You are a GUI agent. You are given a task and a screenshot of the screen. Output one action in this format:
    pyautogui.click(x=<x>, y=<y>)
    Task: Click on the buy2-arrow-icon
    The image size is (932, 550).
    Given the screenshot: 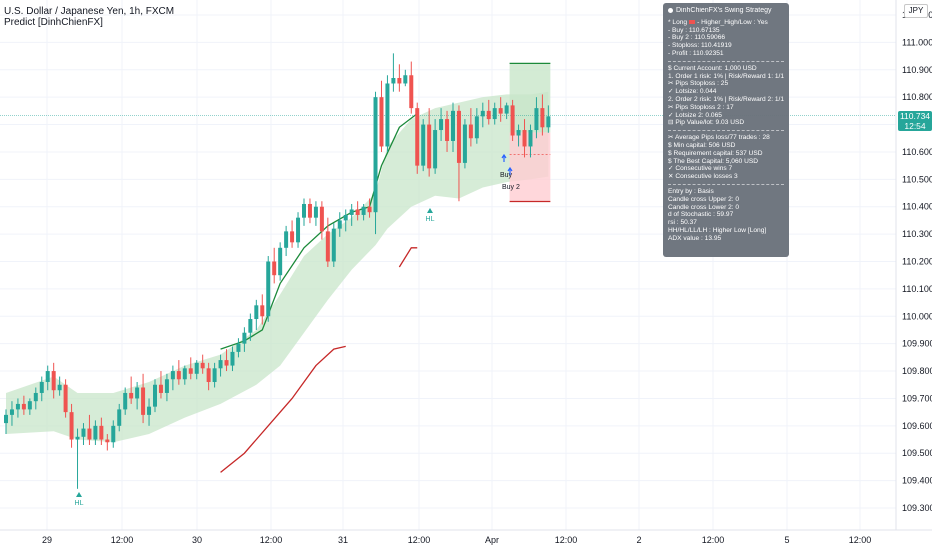 What is the action you would take?
    pyautogui.click(x=510, y=170)
    